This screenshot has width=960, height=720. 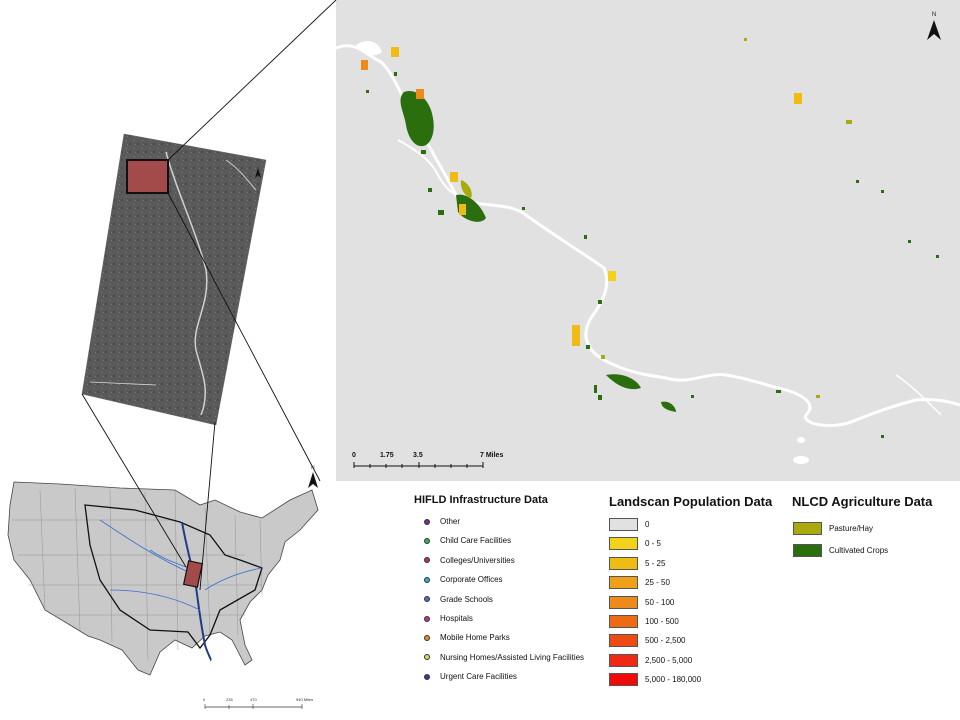 I want to click on hifld-legend-item: Grade Schools, so click(x=458, y=599).